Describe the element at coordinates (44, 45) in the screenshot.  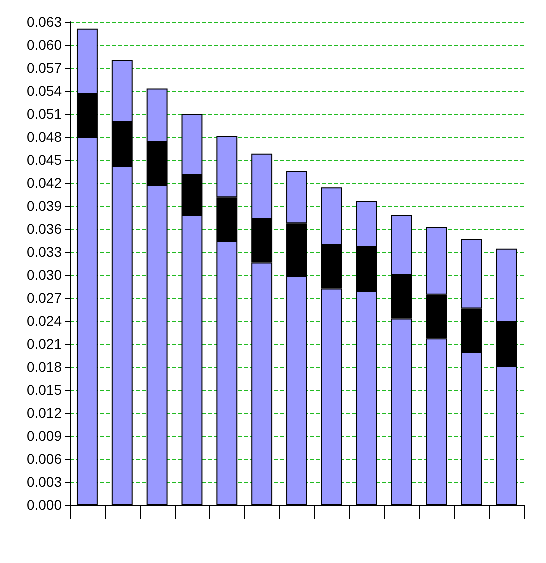
I see `y-tick-label: 0.060` at that location.